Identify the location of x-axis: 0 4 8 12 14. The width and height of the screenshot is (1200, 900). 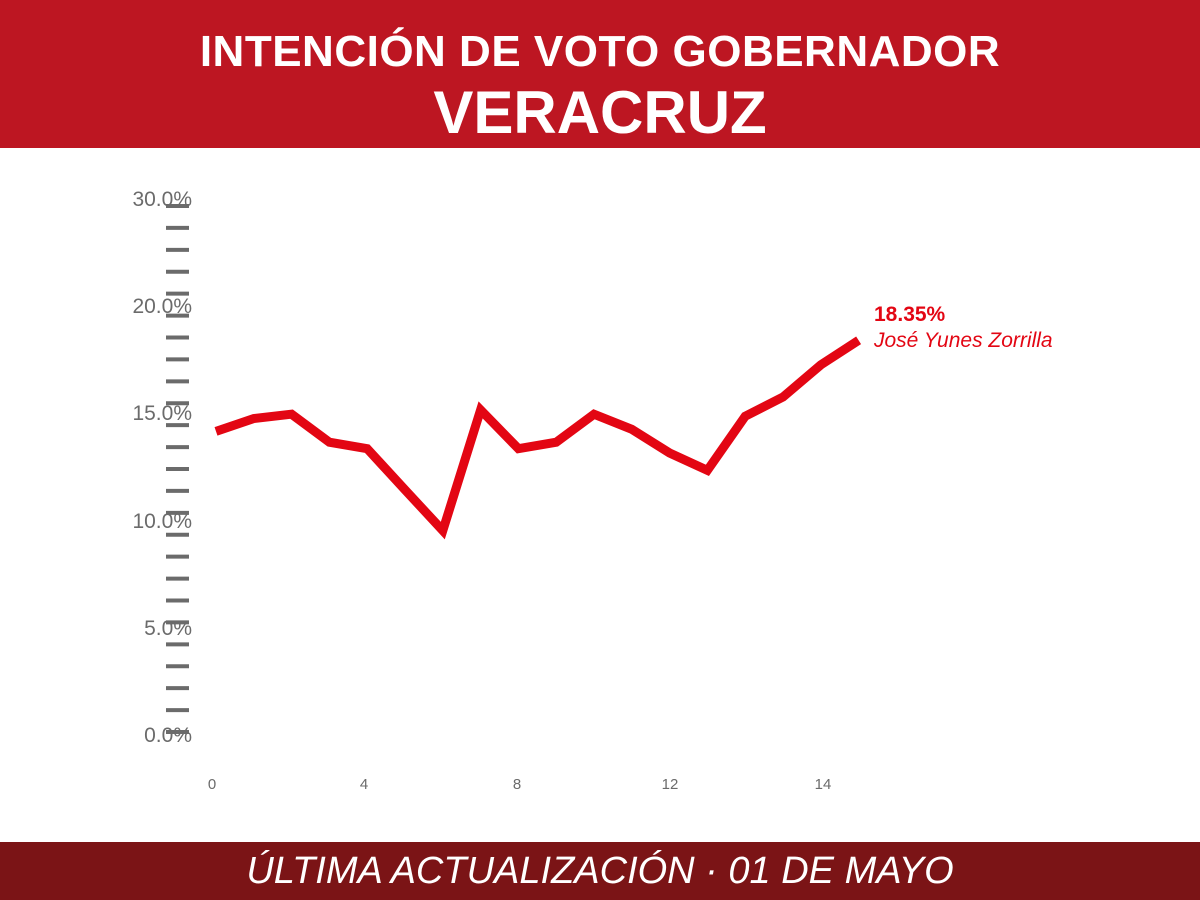
(520, 784).